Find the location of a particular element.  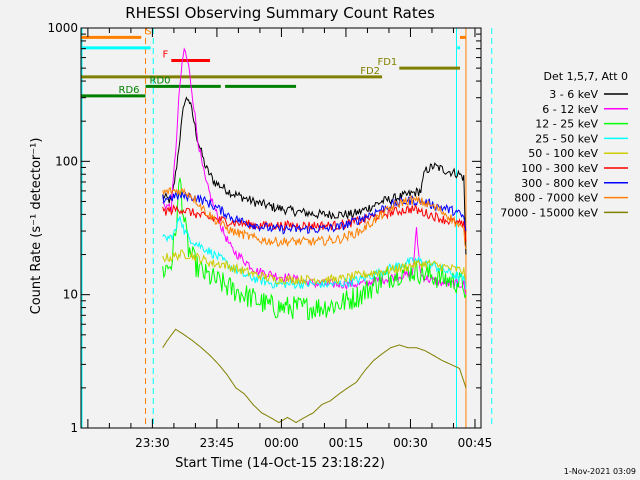

legend-label: 12 - 25 keV is located at coordinates (566, 124).